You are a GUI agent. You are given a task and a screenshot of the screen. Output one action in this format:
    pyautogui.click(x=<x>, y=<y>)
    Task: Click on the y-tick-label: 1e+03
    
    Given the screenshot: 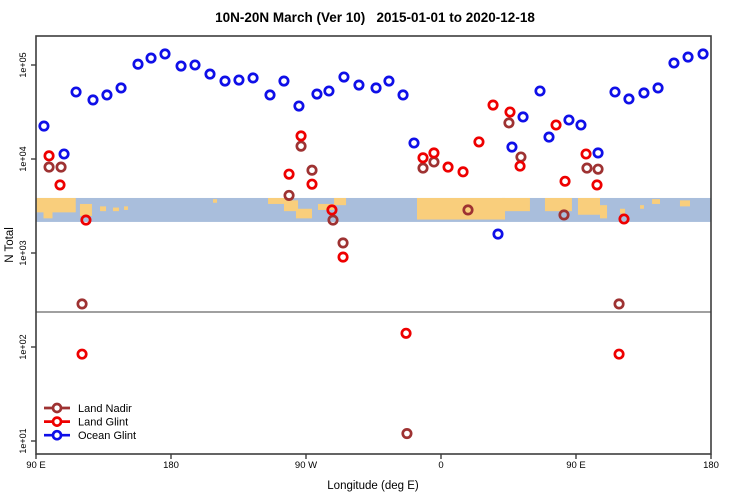 What is the action you would take?
    pyautogui.click(x=23, y=252)
    